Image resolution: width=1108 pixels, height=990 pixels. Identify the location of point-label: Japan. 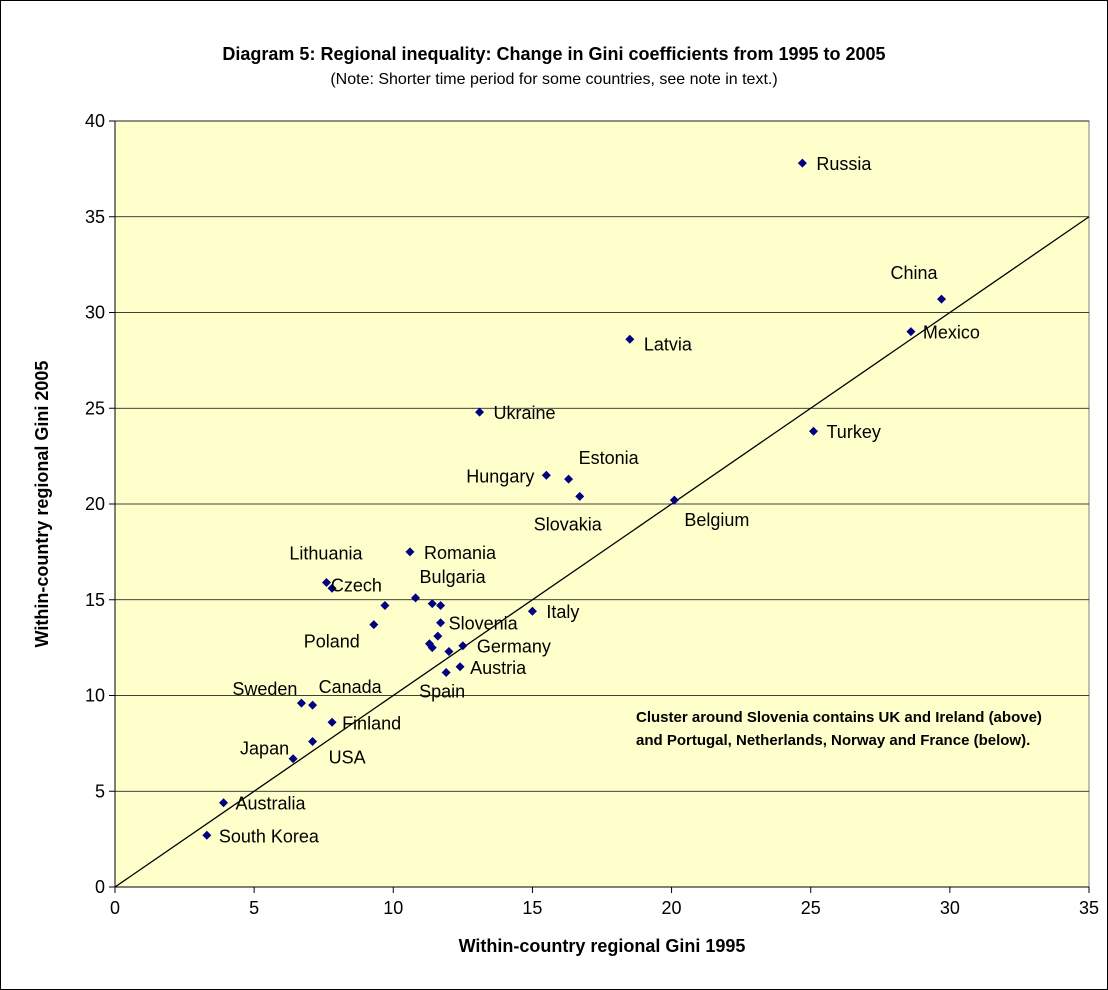
(264, 749).